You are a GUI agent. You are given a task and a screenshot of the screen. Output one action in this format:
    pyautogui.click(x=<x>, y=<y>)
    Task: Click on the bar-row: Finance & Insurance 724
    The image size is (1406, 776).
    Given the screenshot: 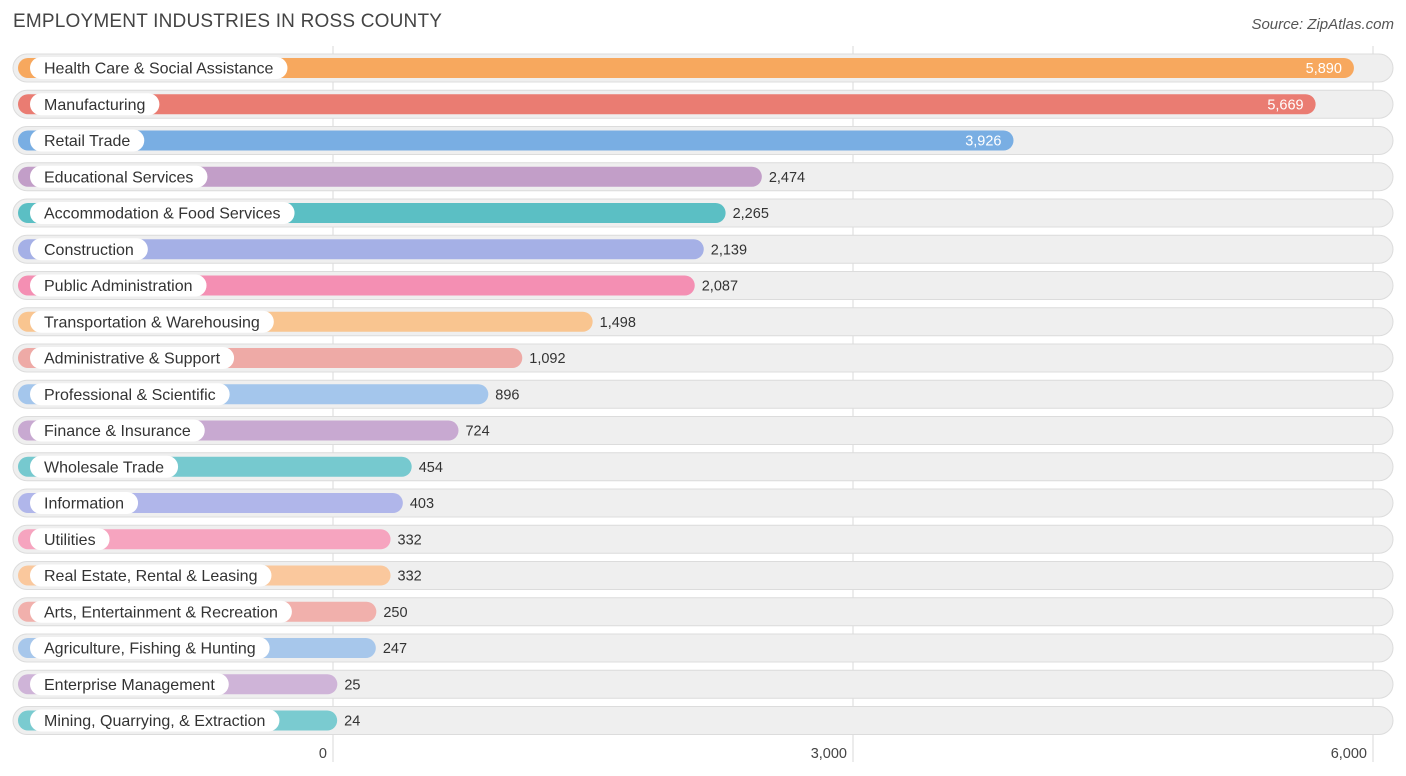 What is the action you would take?
    pyautogui.click(x=703, y=430)
    